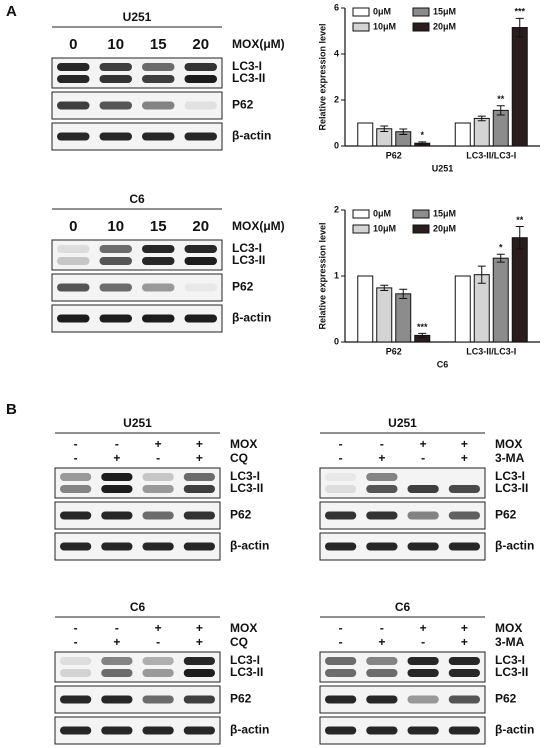  What do you see at coordinates (403, 607) in the screenshot?
I see `blot-title: C6` at bounding box center [403, 607].